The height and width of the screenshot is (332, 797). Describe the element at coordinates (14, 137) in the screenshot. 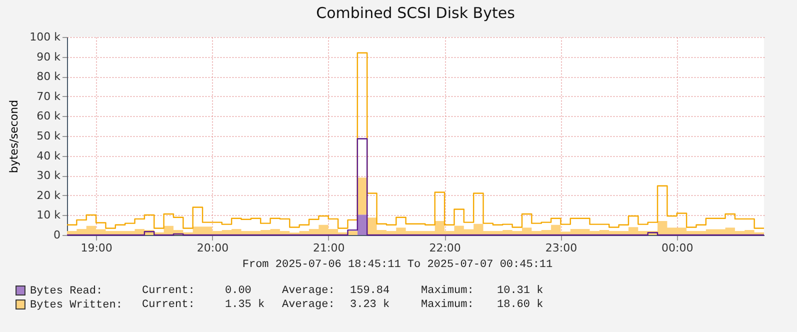

I see `y-axis-title: bytes/second` at that location.